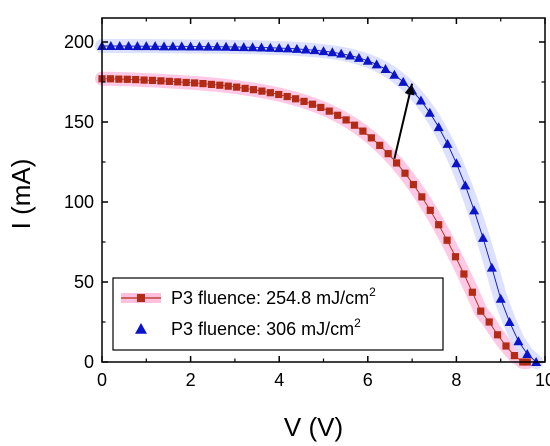 The height and width of the screenshot is (446, 550). I want to click on y-tick-label-4: 200, so click(79, 42).